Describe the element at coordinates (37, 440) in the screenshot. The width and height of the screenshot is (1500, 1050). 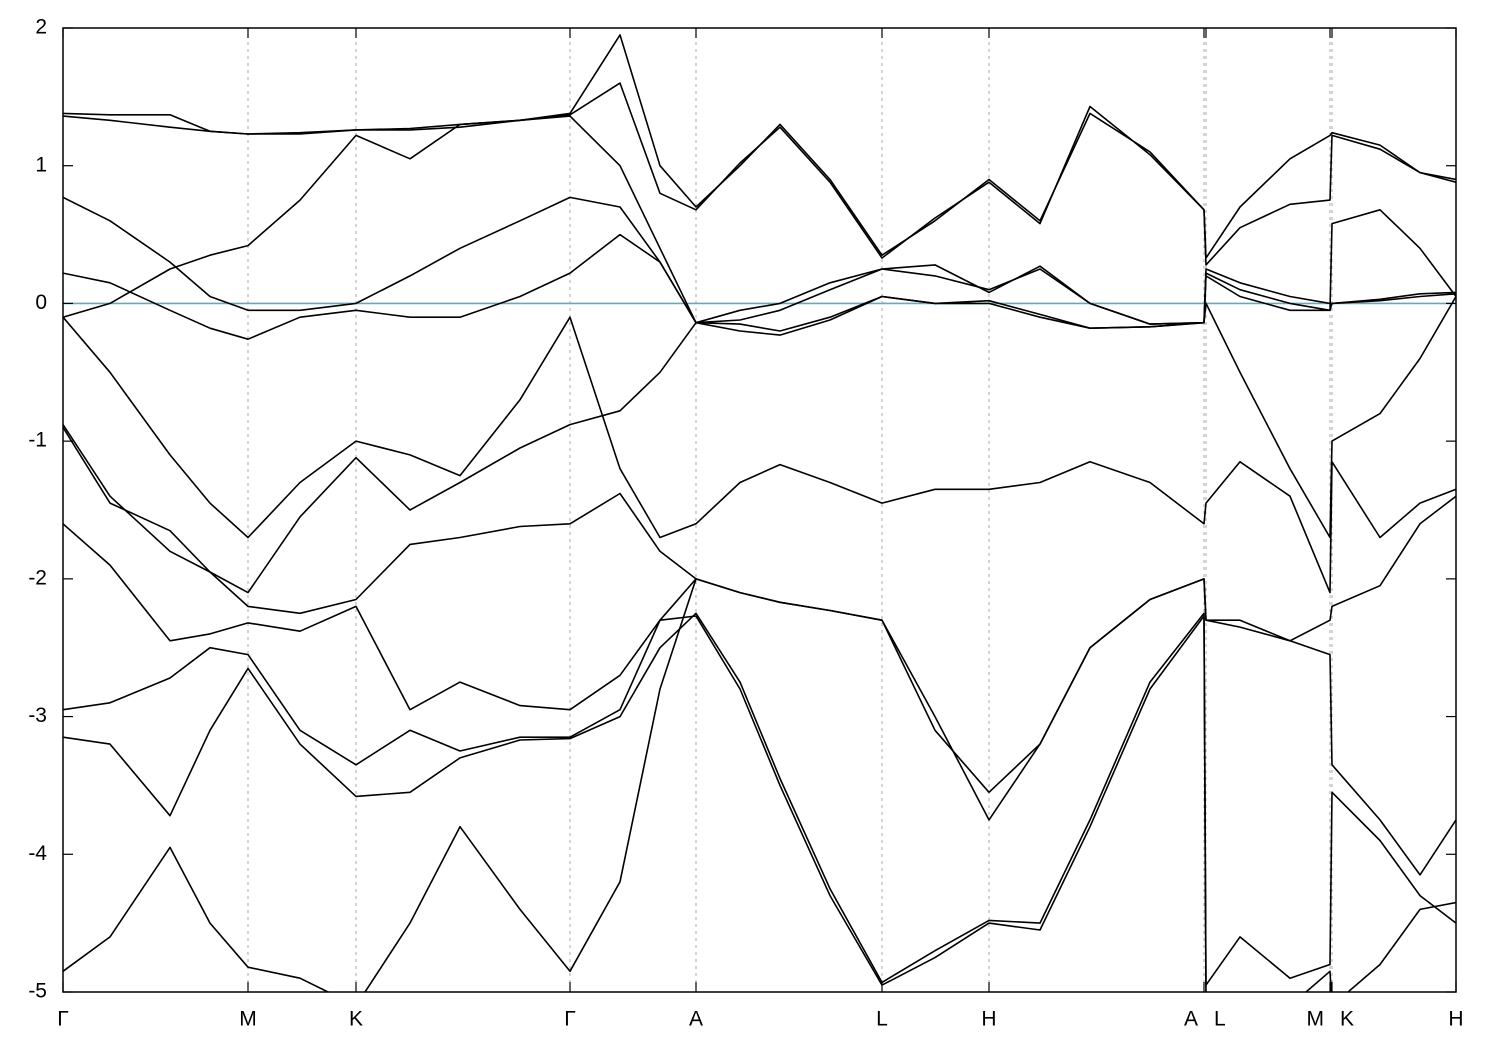
I see `y-tick-label: -1` at that location.